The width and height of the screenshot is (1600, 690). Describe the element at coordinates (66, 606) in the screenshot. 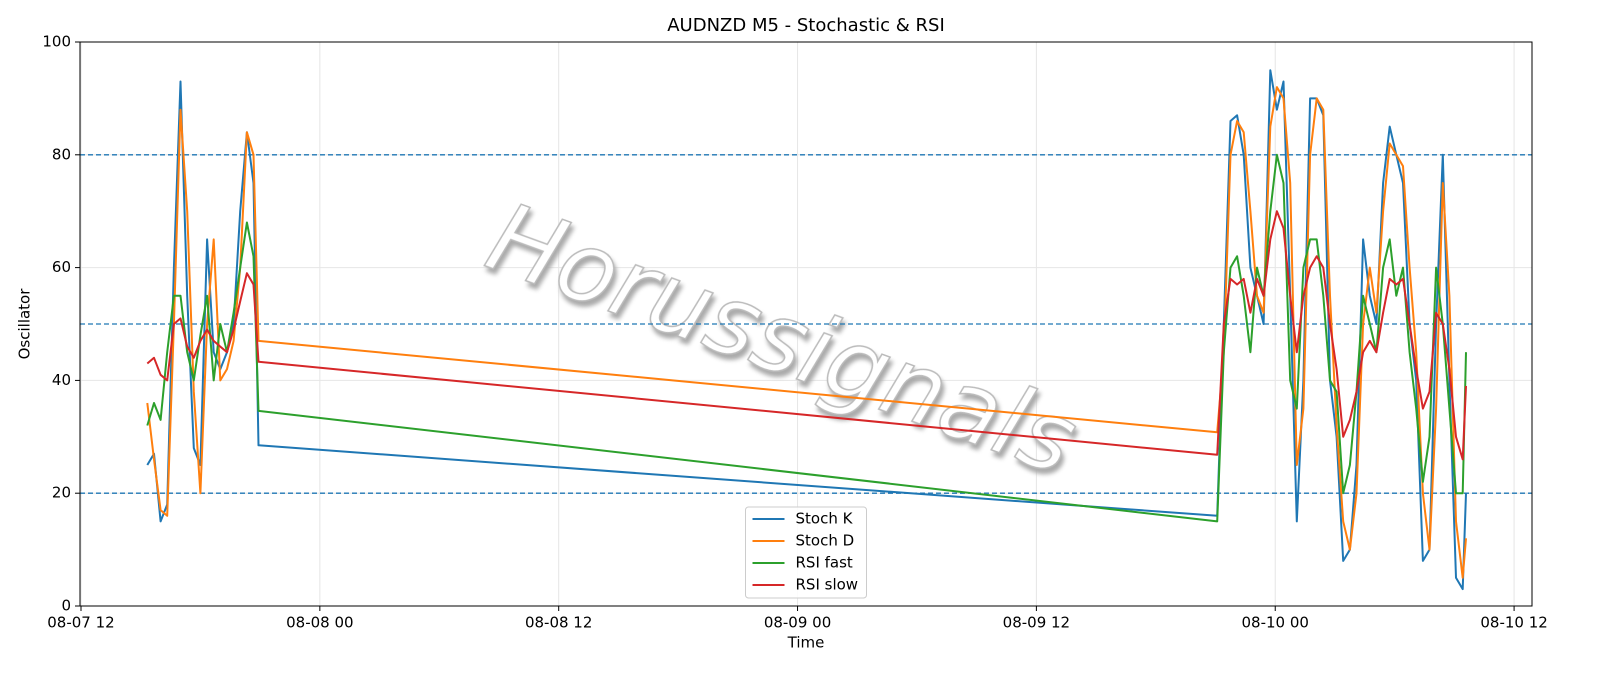

I see `y-tick-label: 0` at that location.